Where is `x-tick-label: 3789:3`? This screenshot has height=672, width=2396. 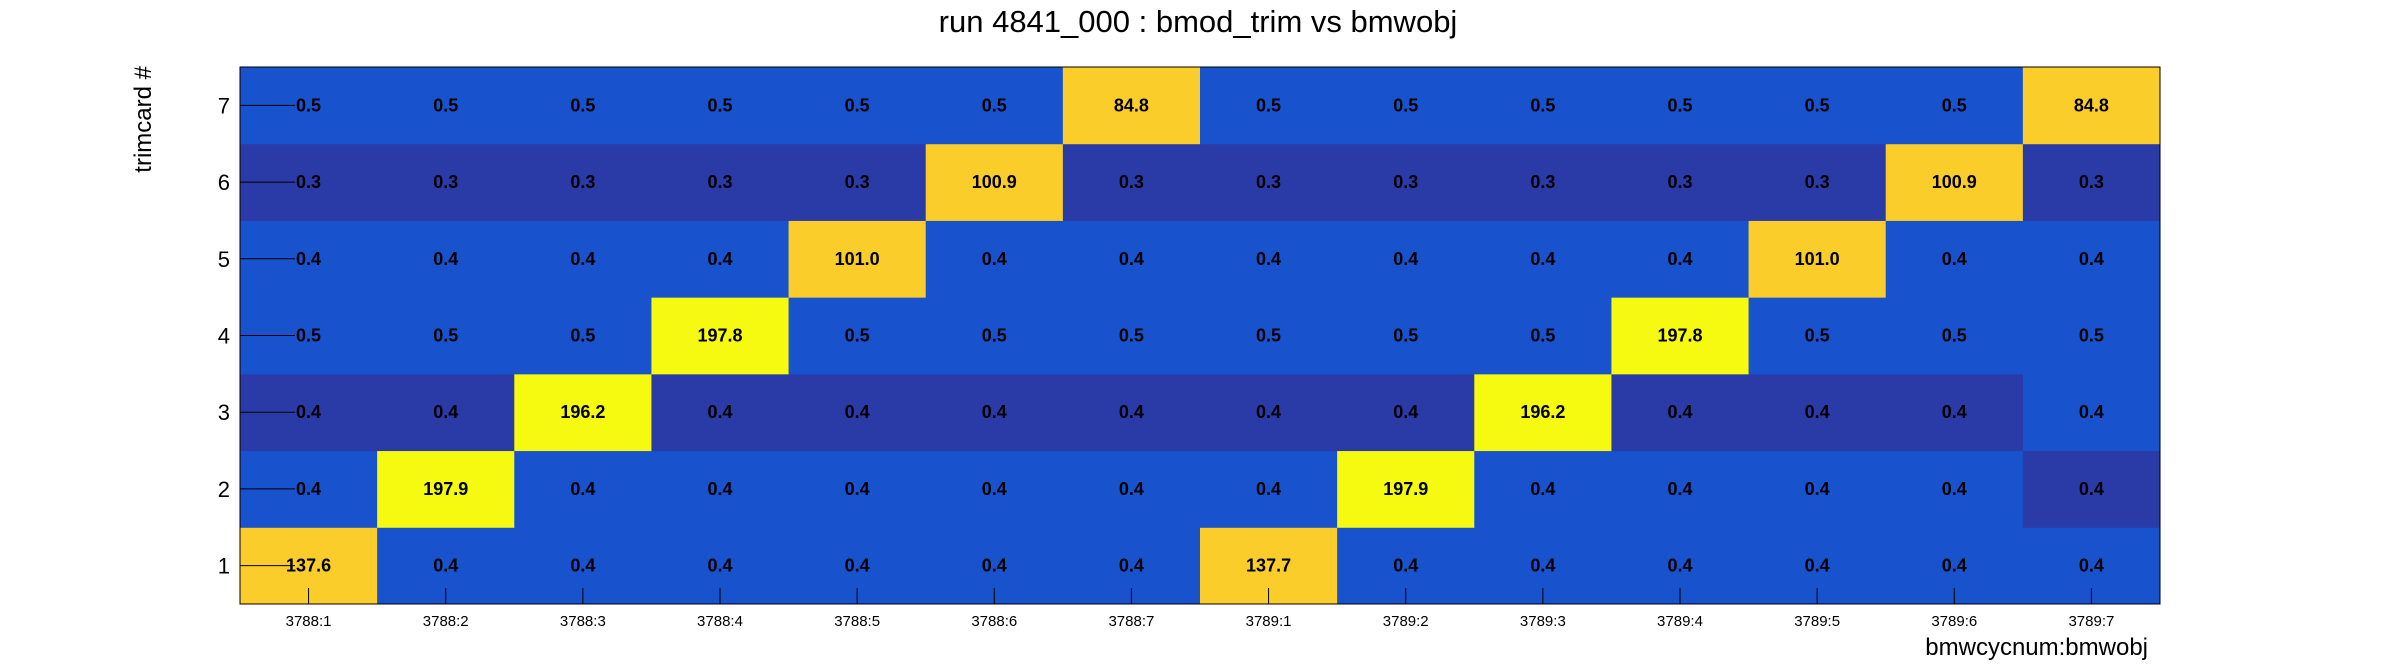 x-tick-label: 3789:3 is located at coordinates (1543, 621).